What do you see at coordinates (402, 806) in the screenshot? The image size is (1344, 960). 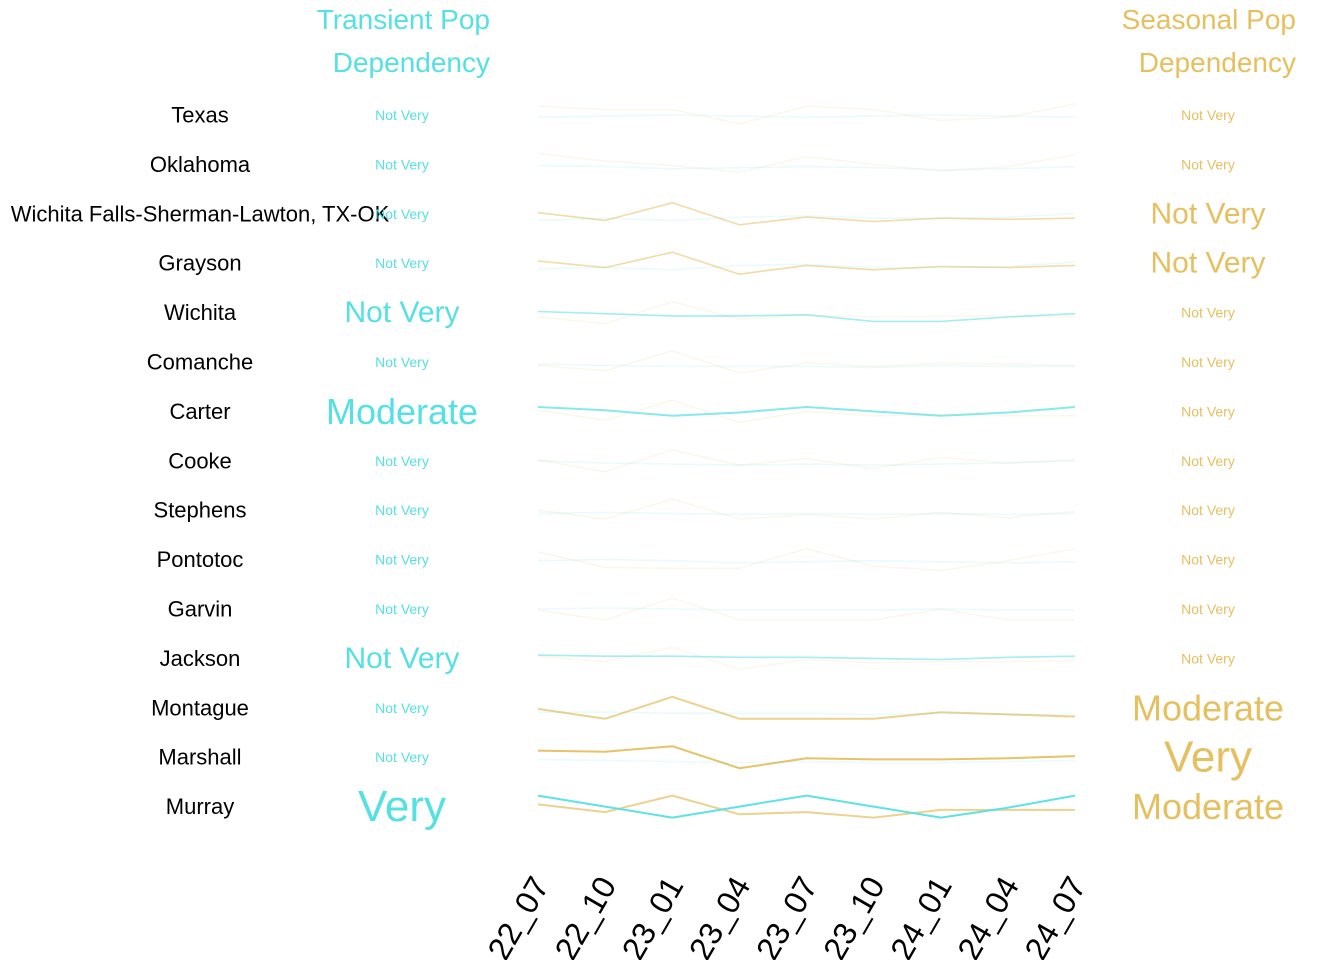 I see `transient-label-murray: Very` at bounding box center [402, 806].